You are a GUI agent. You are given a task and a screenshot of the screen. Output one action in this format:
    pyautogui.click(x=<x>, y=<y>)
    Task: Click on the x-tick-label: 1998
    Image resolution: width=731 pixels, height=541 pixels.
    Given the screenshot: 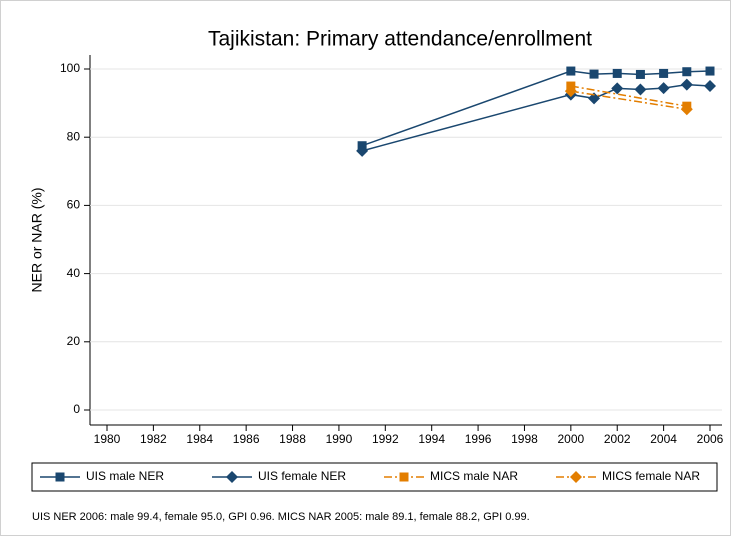 What is the action you would take?
    pyautogui.click(x=524, y=439)
    